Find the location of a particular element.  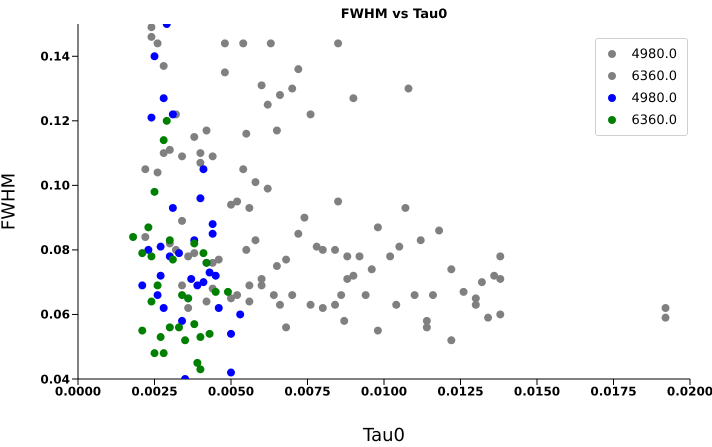

x-axis-title: Tau0 is located at coordinates (383, 435).